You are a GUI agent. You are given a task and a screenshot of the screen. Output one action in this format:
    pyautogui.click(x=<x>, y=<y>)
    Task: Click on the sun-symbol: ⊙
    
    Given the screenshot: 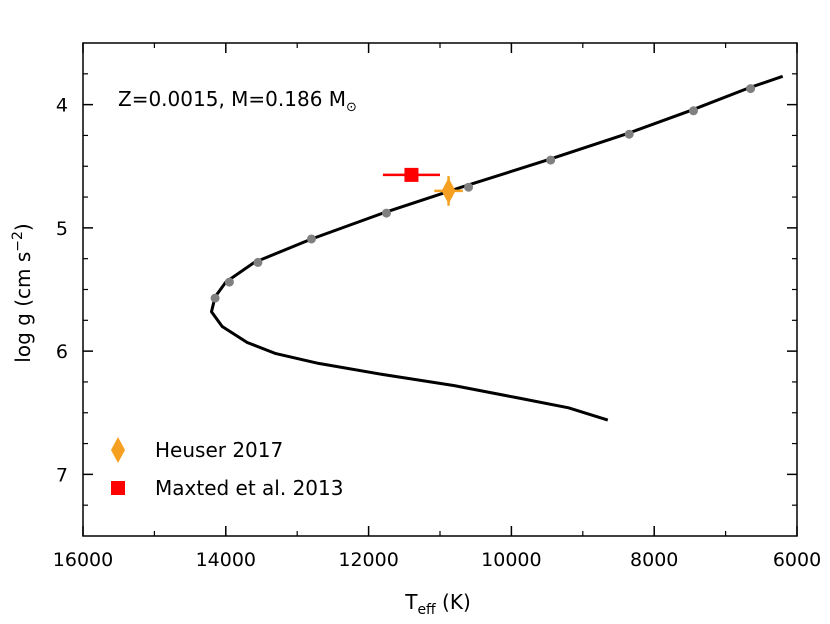 What is the action you would take?
    pyautogui.click(x=351, y=107)
    